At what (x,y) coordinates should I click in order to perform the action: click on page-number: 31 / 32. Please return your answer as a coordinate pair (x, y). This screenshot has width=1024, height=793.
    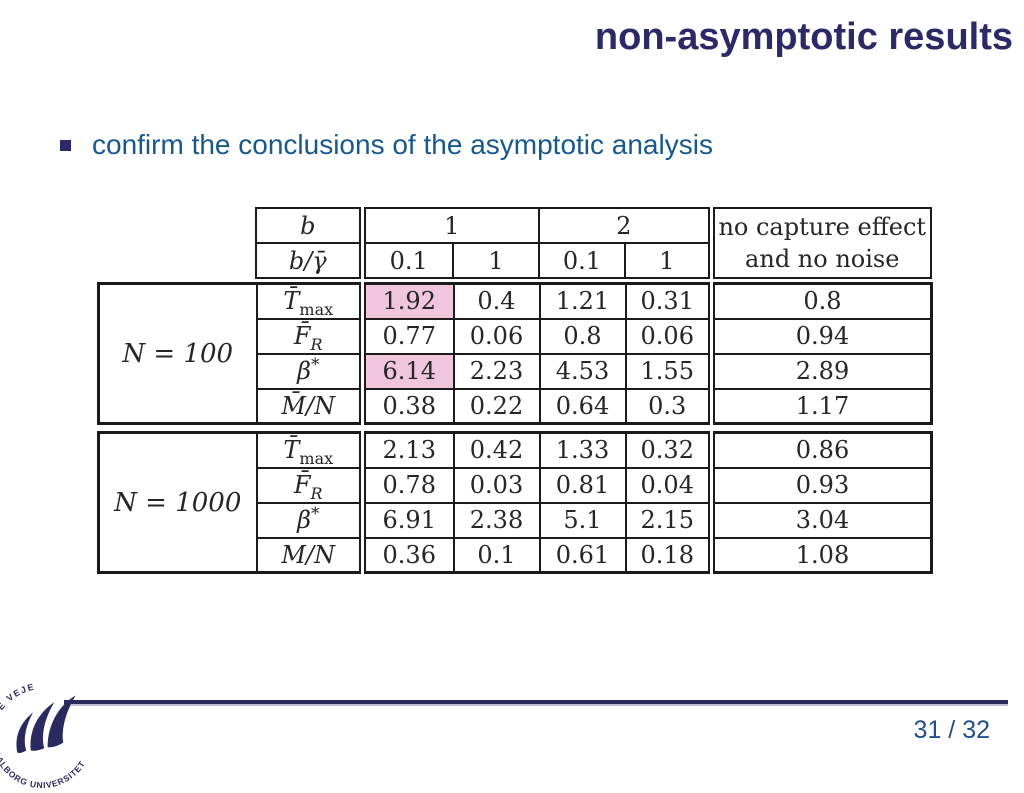
    Looking at the image, I should click on (951, 730).